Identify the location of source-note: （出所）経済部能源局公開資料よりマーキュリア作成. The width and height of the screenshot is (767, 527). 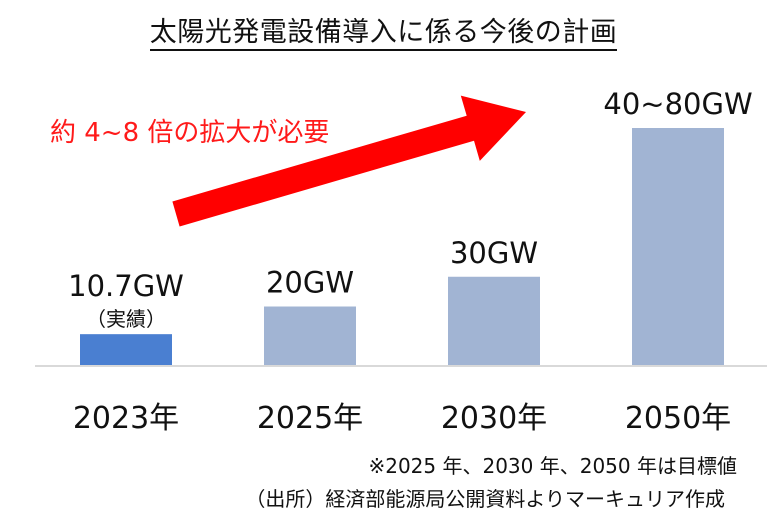
(485, 499).